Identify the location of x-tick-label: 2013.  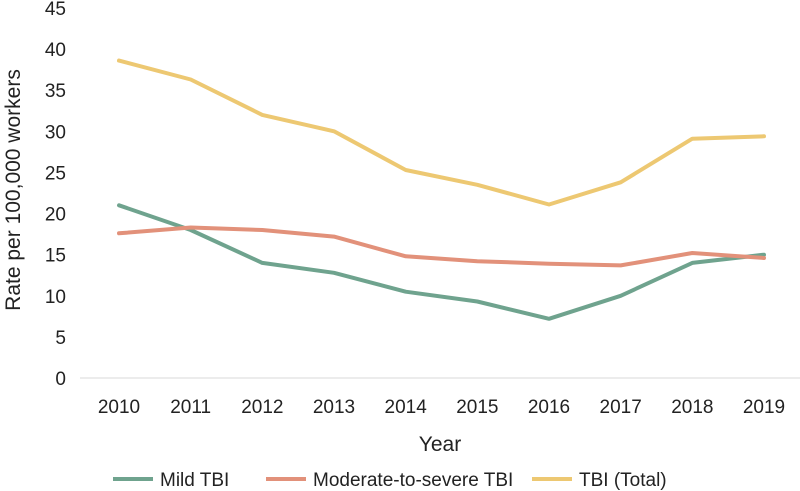
(334, 407).